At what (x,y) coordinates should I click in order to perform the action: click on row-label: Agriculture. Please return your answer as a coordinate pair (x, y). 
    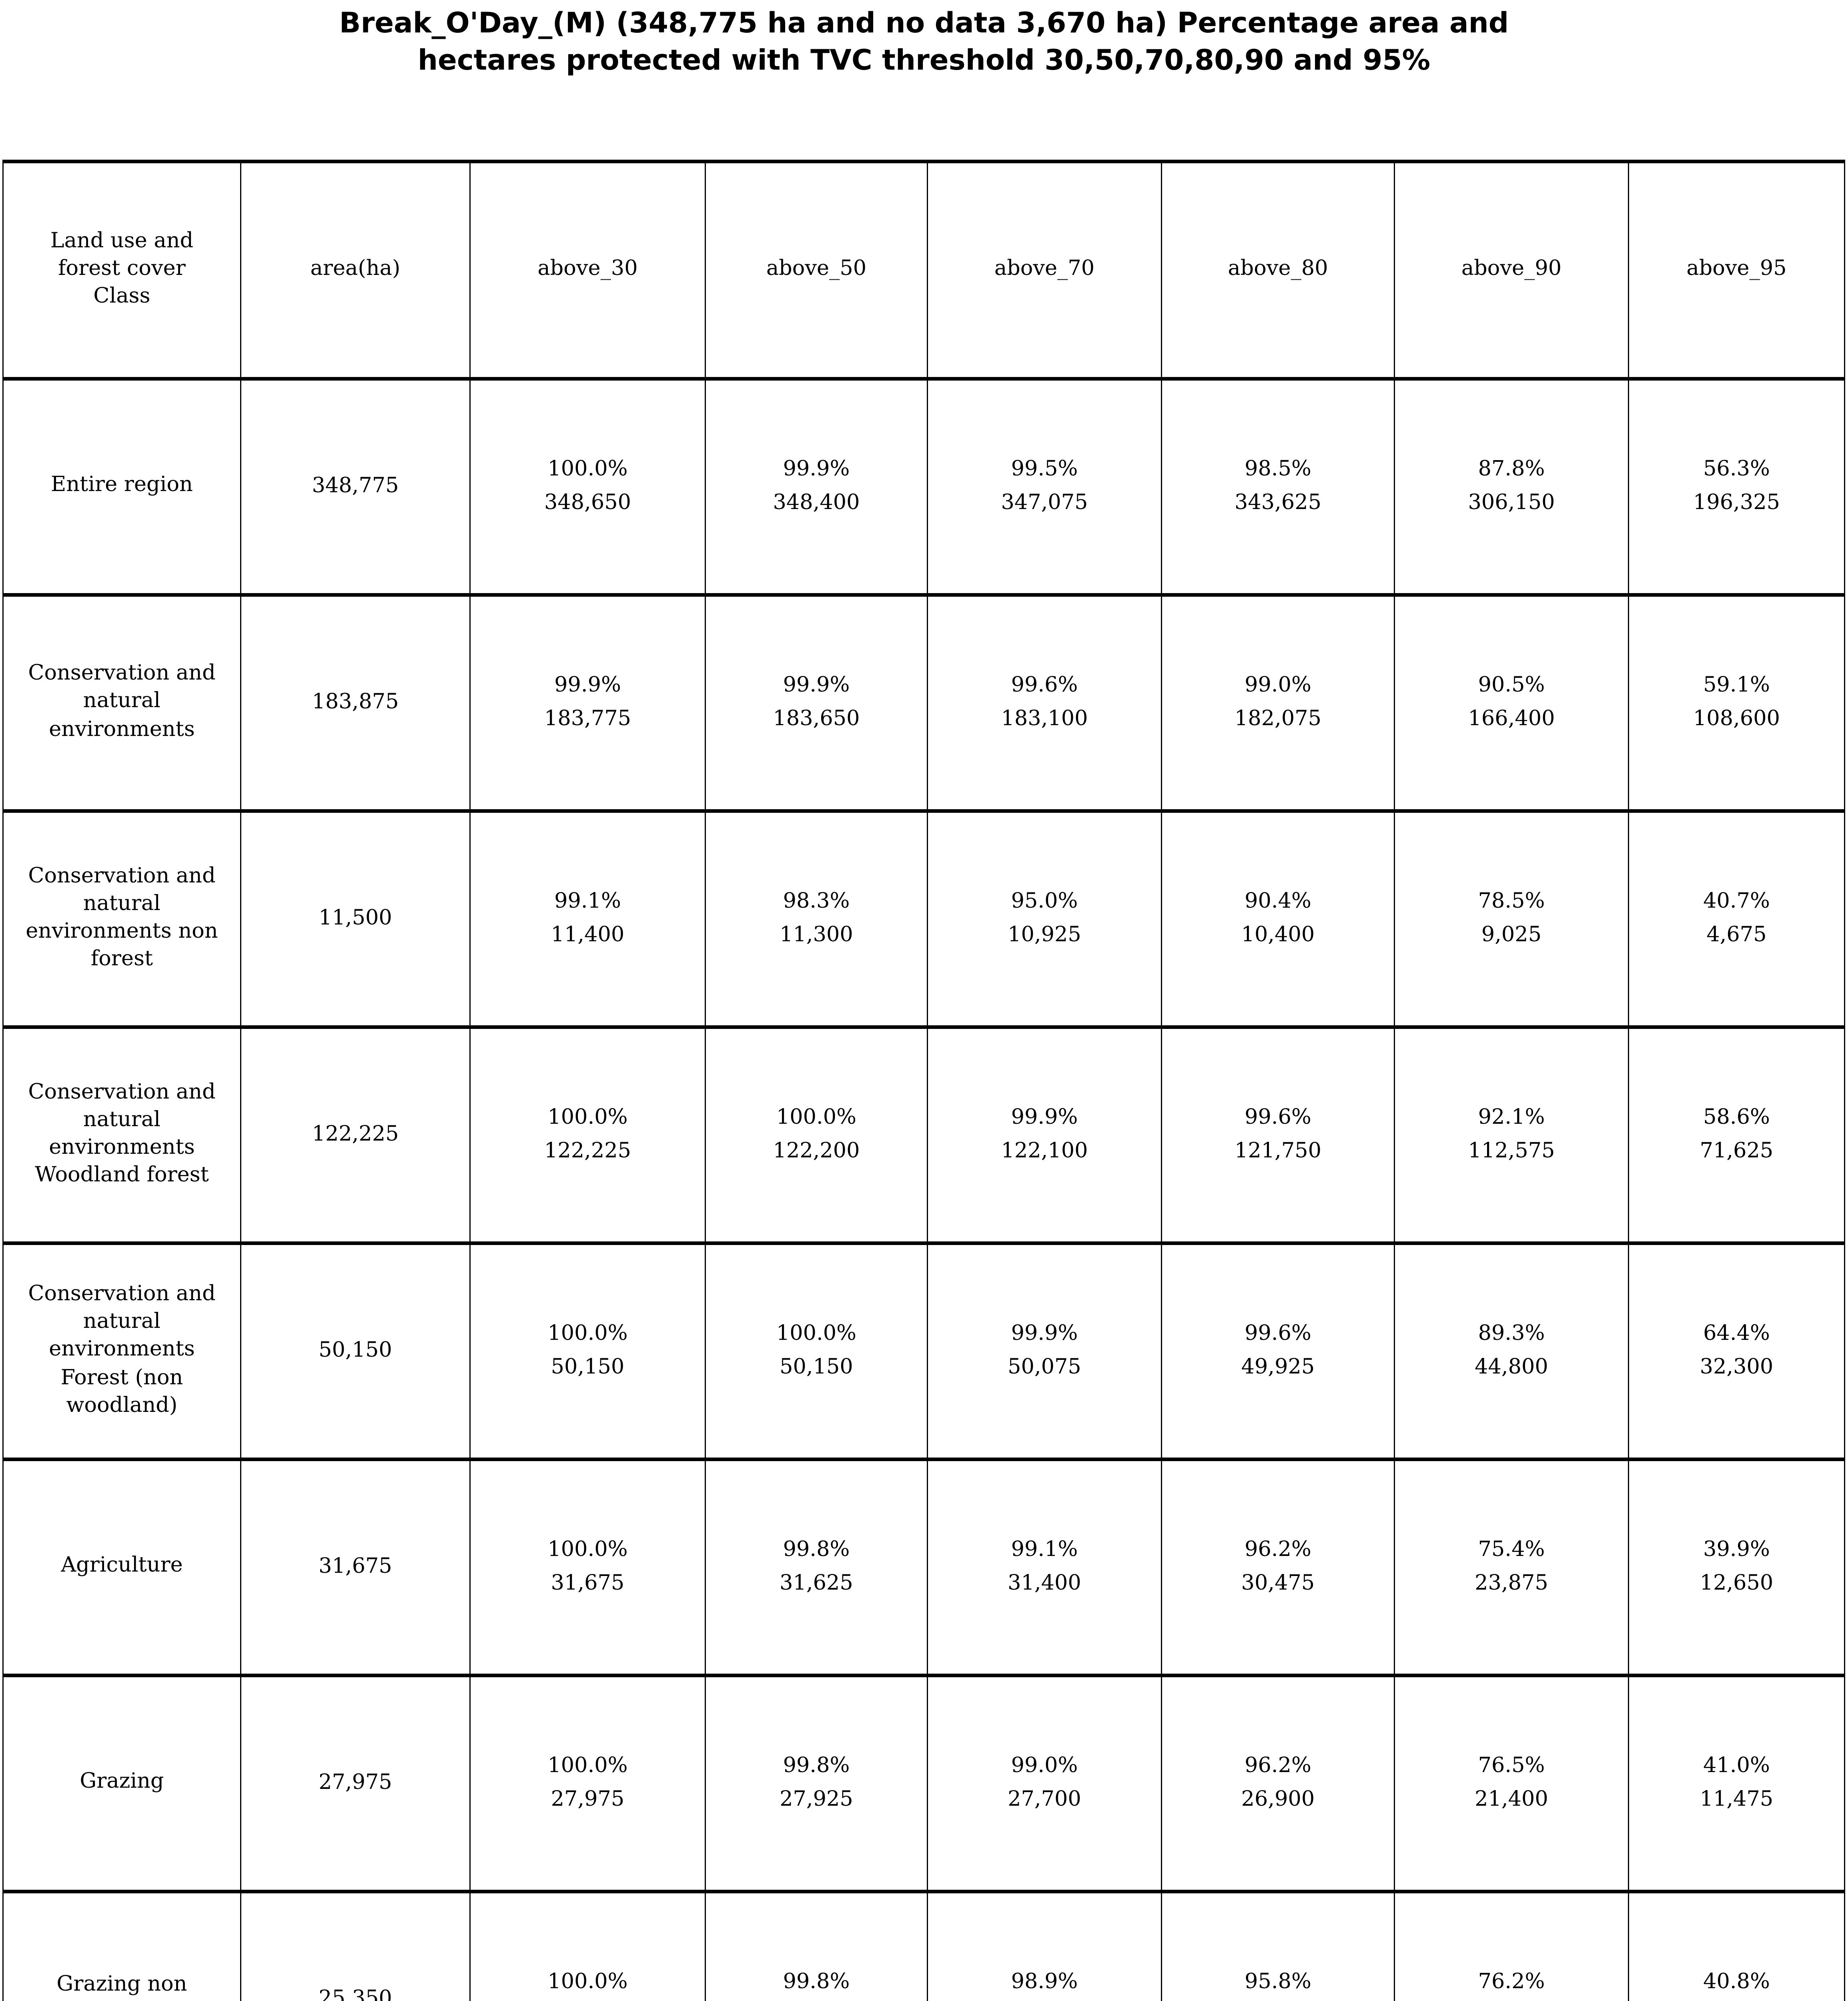
    Looking at the image, I should click on (121, 1567).